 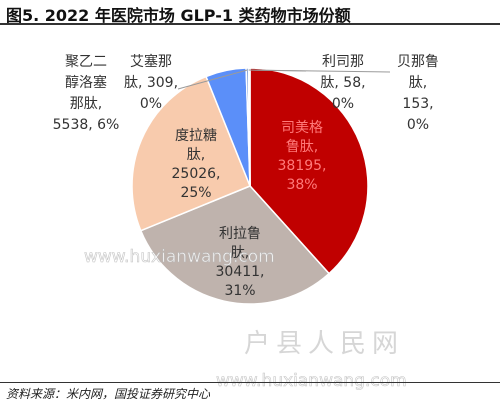 I want to click on title-divider, so click(x=250, y=24).